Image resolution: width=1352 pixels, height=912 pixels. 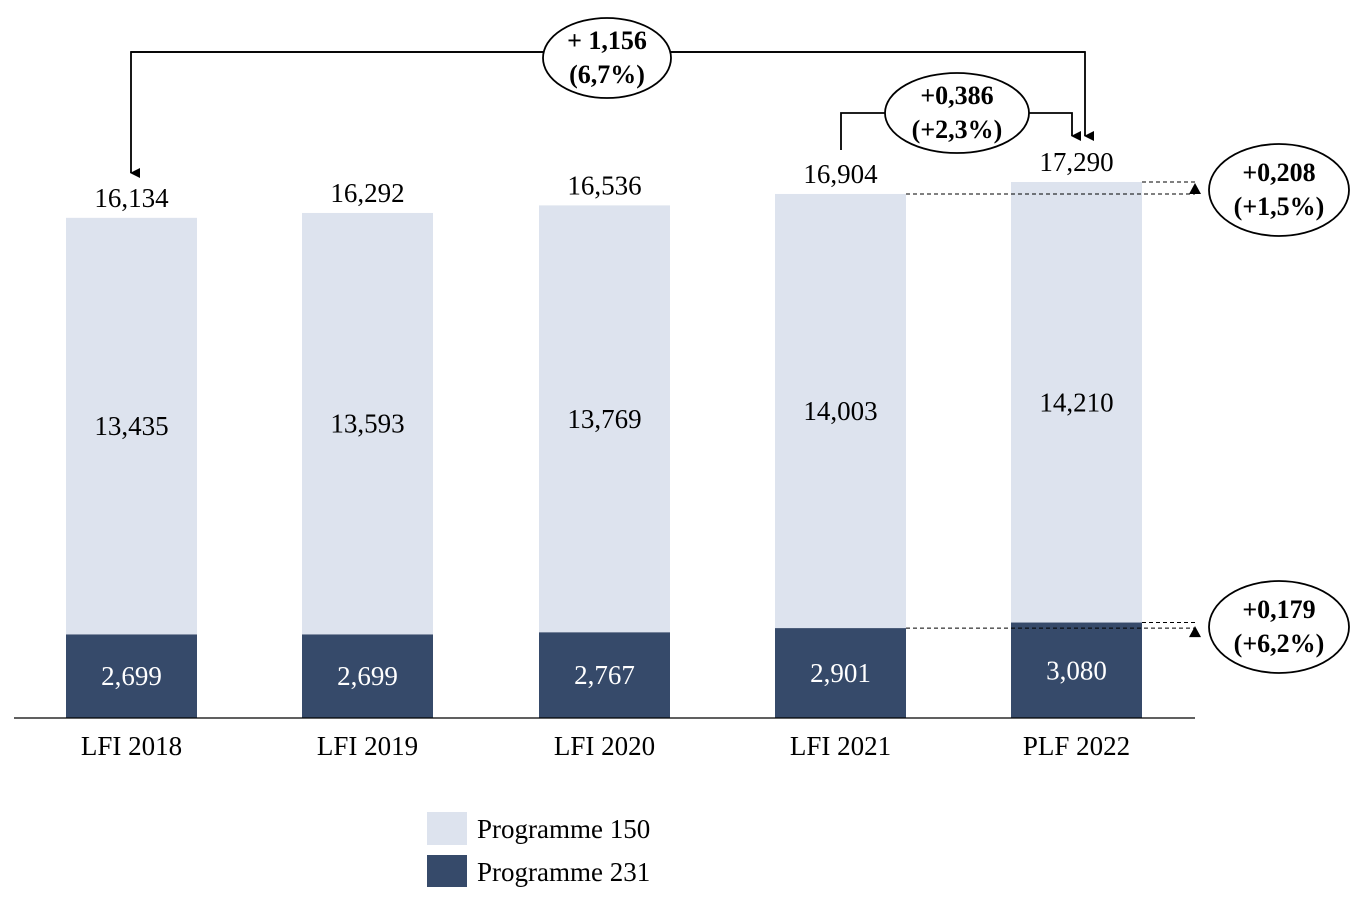 I want to click on variation-bubble-2018-2022-percent: (6,7%), so click(x=607, y=74).